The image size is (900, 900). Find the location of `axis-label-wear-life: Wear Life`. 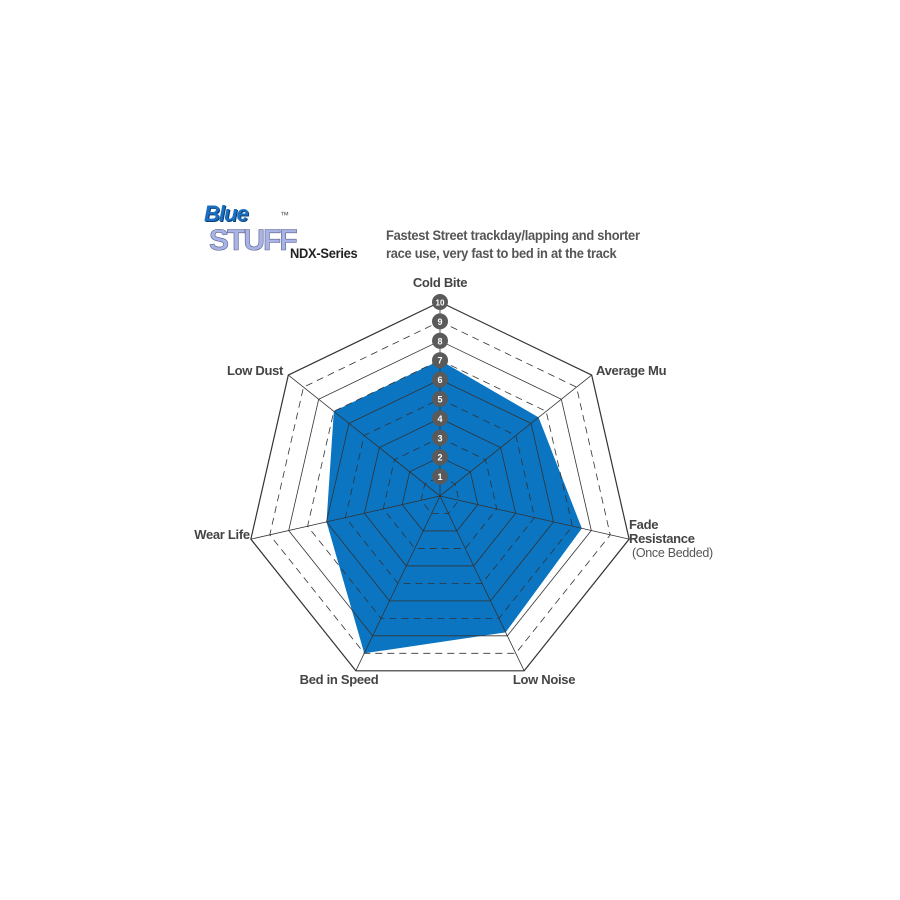

axis-label-wear-life: Wear Life is located at coordinates (222, 534).